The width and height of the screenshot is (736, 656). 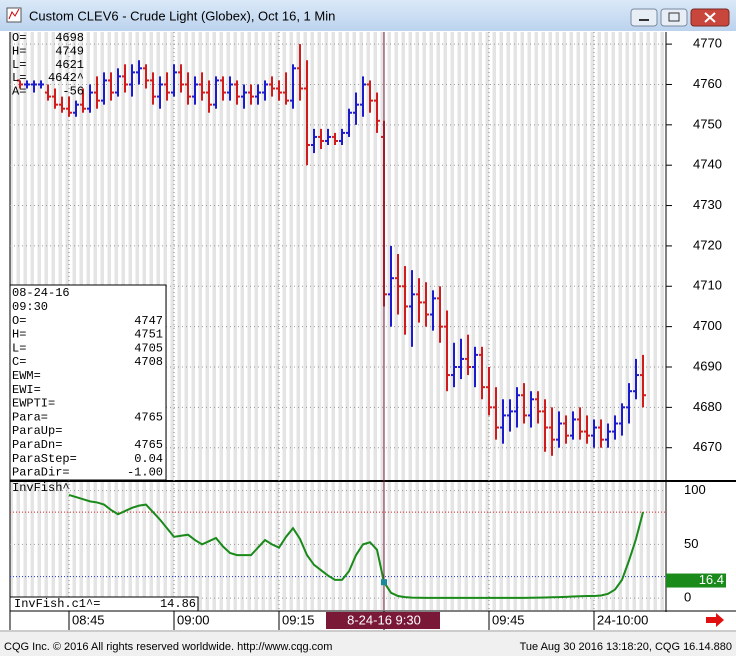 I want to click on y-tick-label: 4700, so click(x=707, y=325).